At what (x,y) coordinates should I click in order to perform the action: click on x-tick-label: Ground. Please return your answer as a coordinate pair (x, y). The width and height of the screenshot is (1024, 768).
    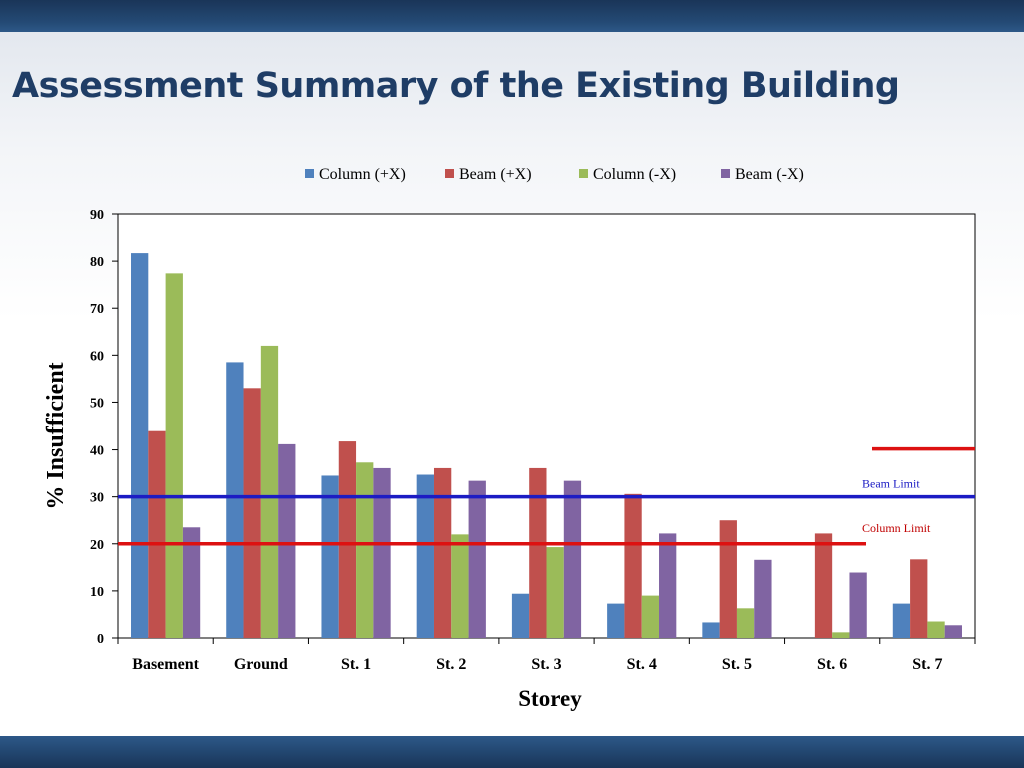
    Looking at the image, I should click on (261, 664).